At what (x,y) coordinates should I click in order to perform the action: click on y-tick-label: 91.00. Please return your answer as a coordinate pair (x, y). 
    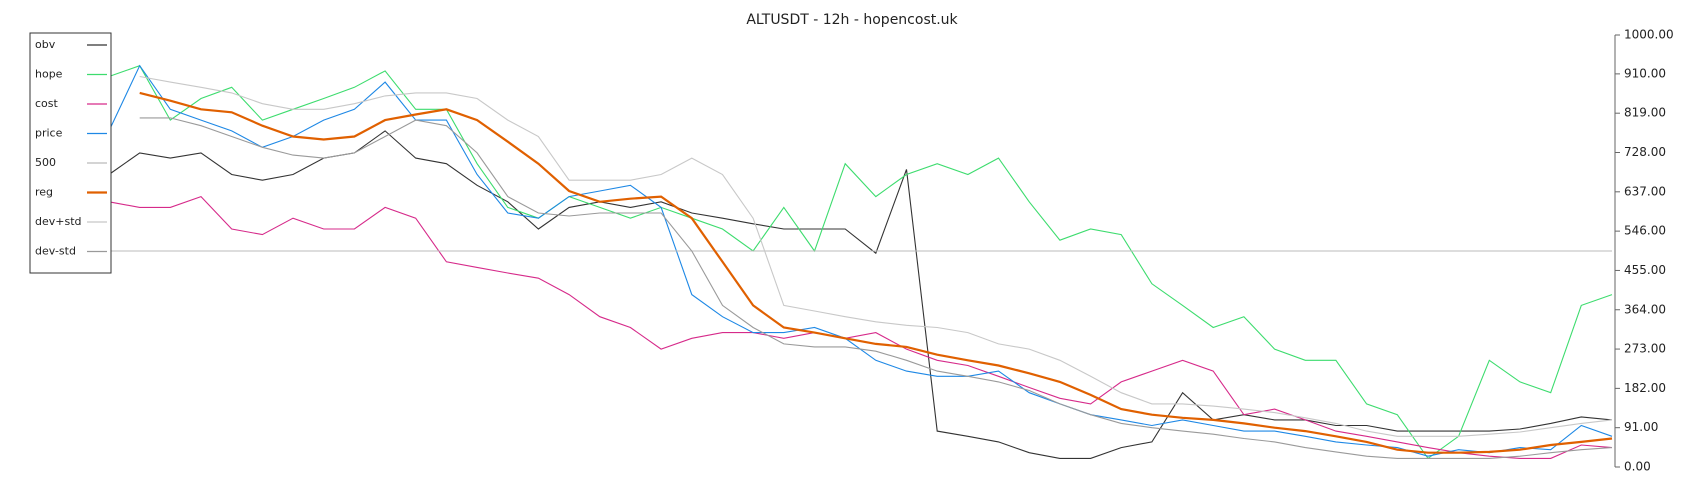
    Looking at the image, I should click on (1641, 427).